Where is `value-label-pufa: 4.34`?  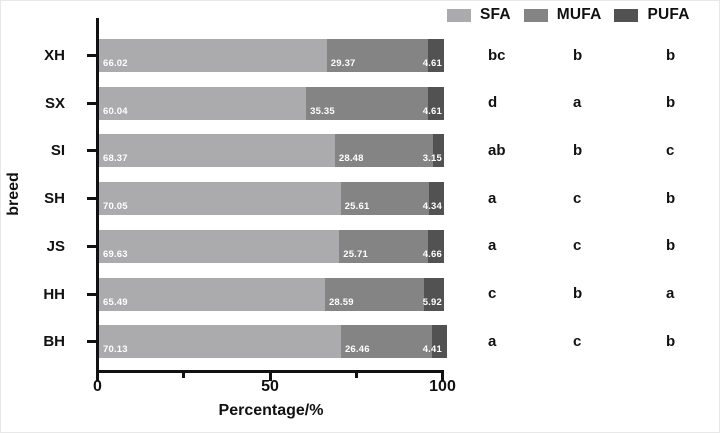
value-label-pufa: 4.34 is located at coordinates (432, 207).